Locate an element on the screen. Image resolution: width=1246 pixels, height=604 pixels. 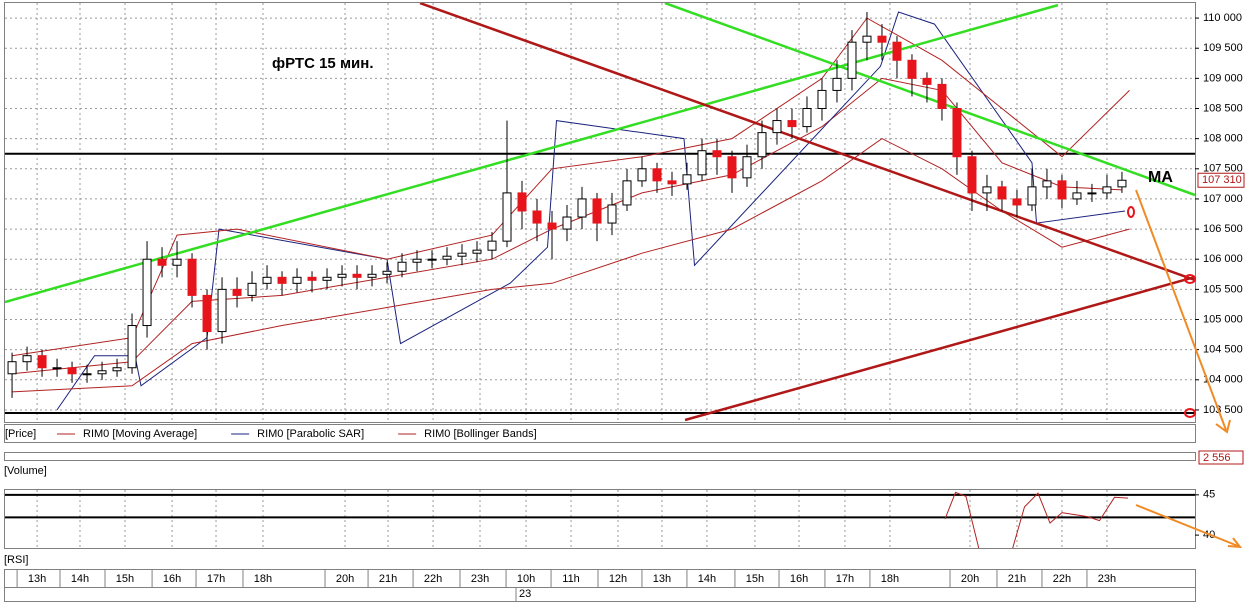
chart-title: фРТС 15 мин. is located at coordinates (323, 63).